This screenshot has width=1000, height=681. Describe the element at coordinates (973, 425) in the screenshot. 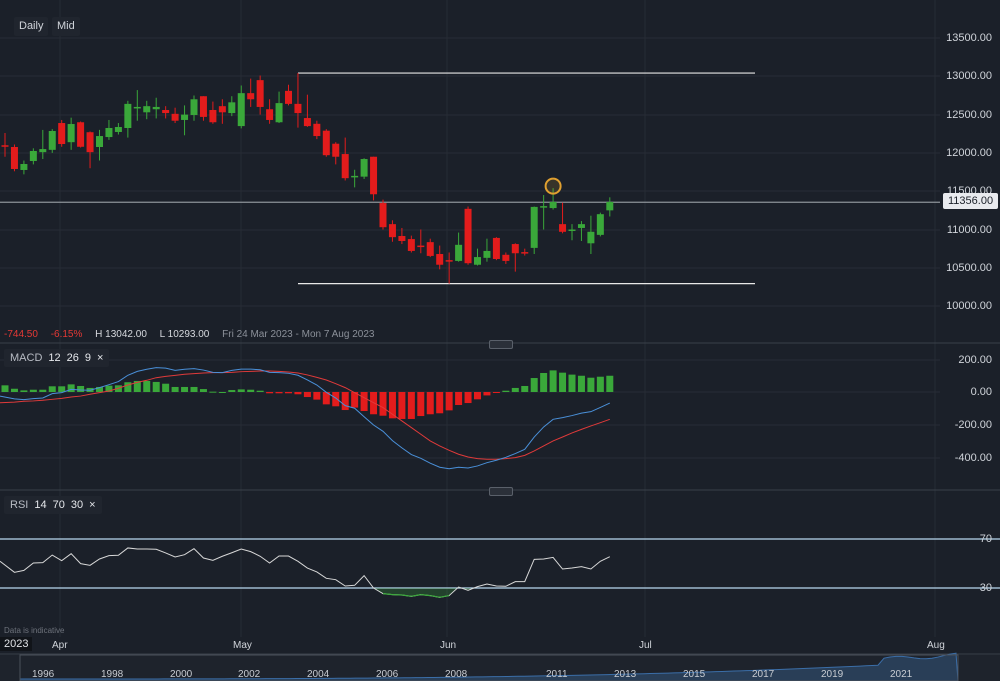

I see `macd-axis-label: -200.00` at that location.